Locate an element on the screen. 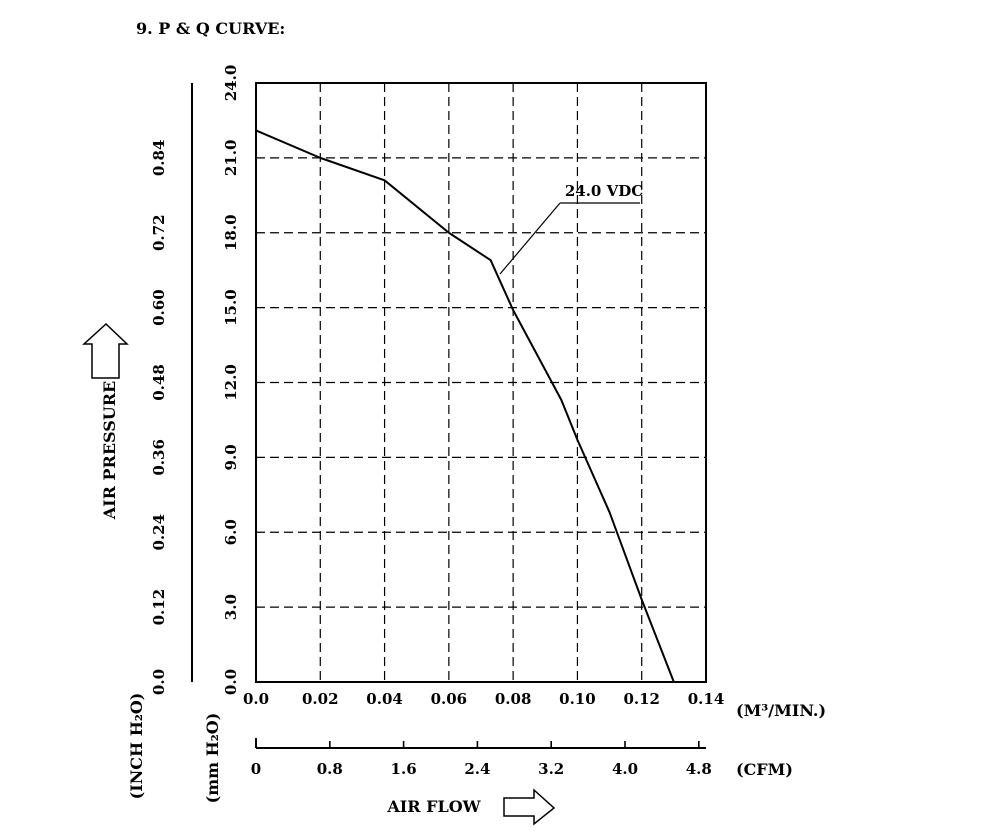  y-mm-tick-label: 18.0 is located at coordinates (231, 232).